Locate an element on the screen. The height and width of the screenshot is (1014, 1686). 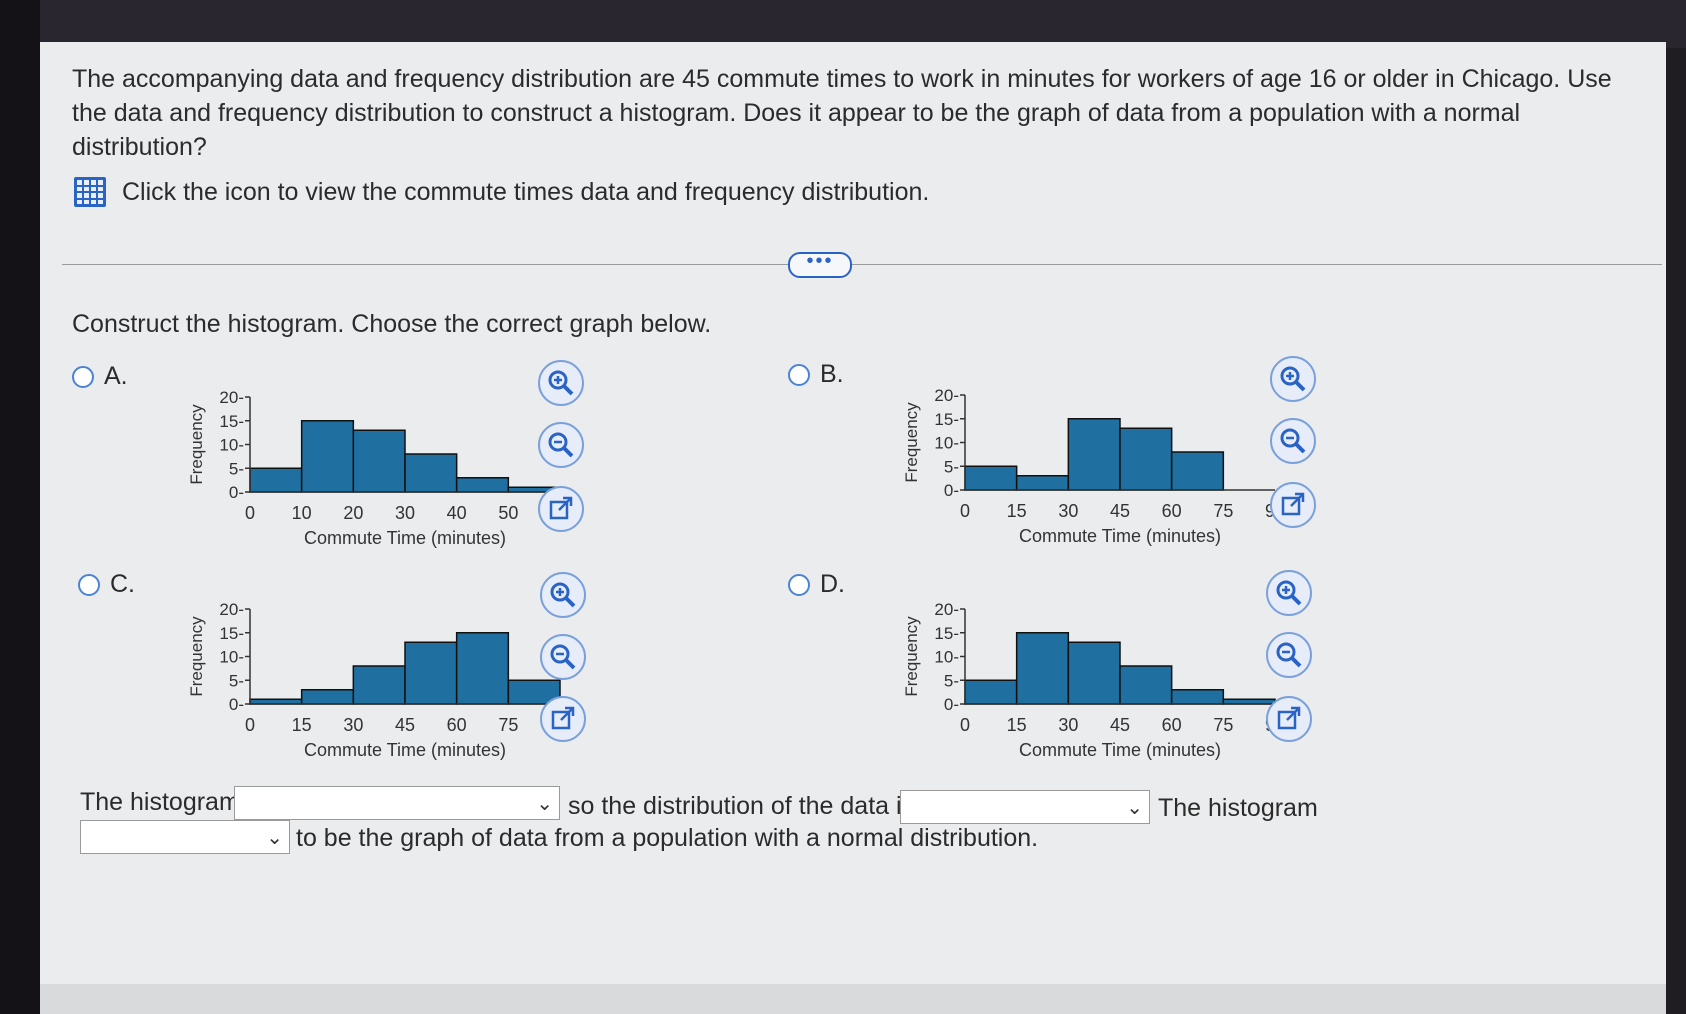
option-b: B. is located at coordinates (816, 374).